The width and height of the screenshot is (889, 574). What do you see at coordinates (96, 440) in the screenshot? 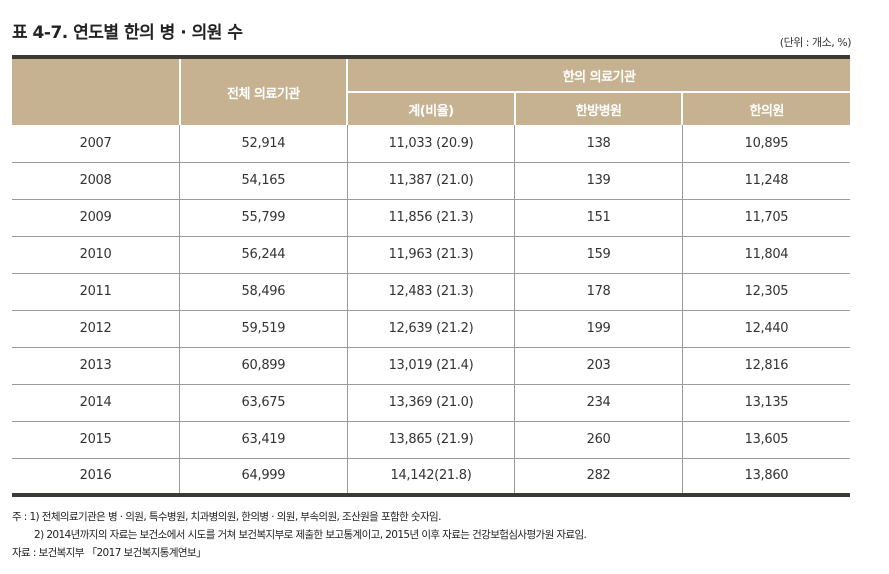
I see `cell-year: 2015` at bounding box center [96, 440].